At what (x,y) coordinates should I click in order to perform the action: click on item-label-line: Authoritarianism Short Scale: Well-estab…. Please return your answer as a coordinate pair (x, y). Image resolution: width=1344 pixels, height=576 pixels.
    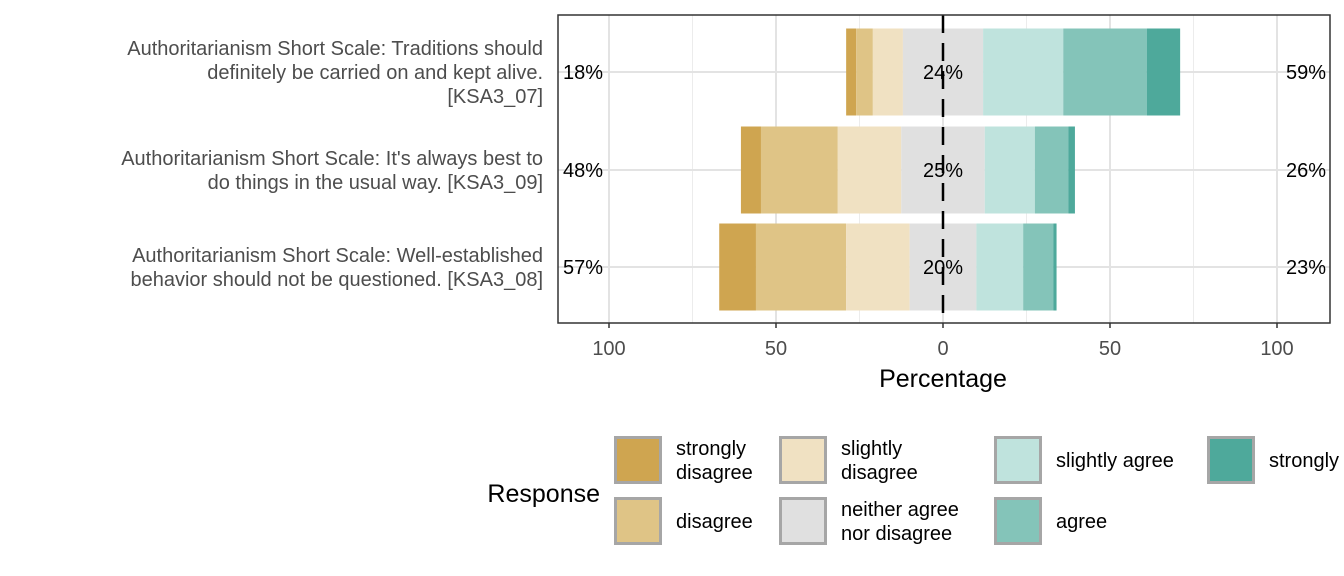
    Looking at the image, I should click on (337, 256).